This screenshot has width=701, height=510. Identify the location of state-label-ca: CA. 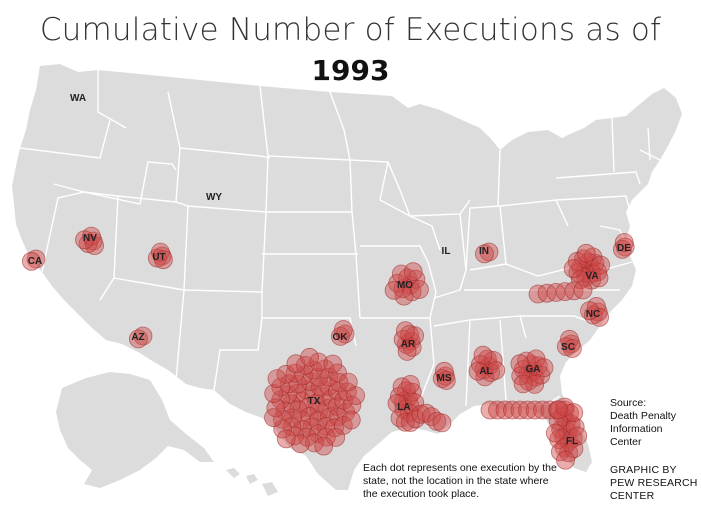
(35, 261).